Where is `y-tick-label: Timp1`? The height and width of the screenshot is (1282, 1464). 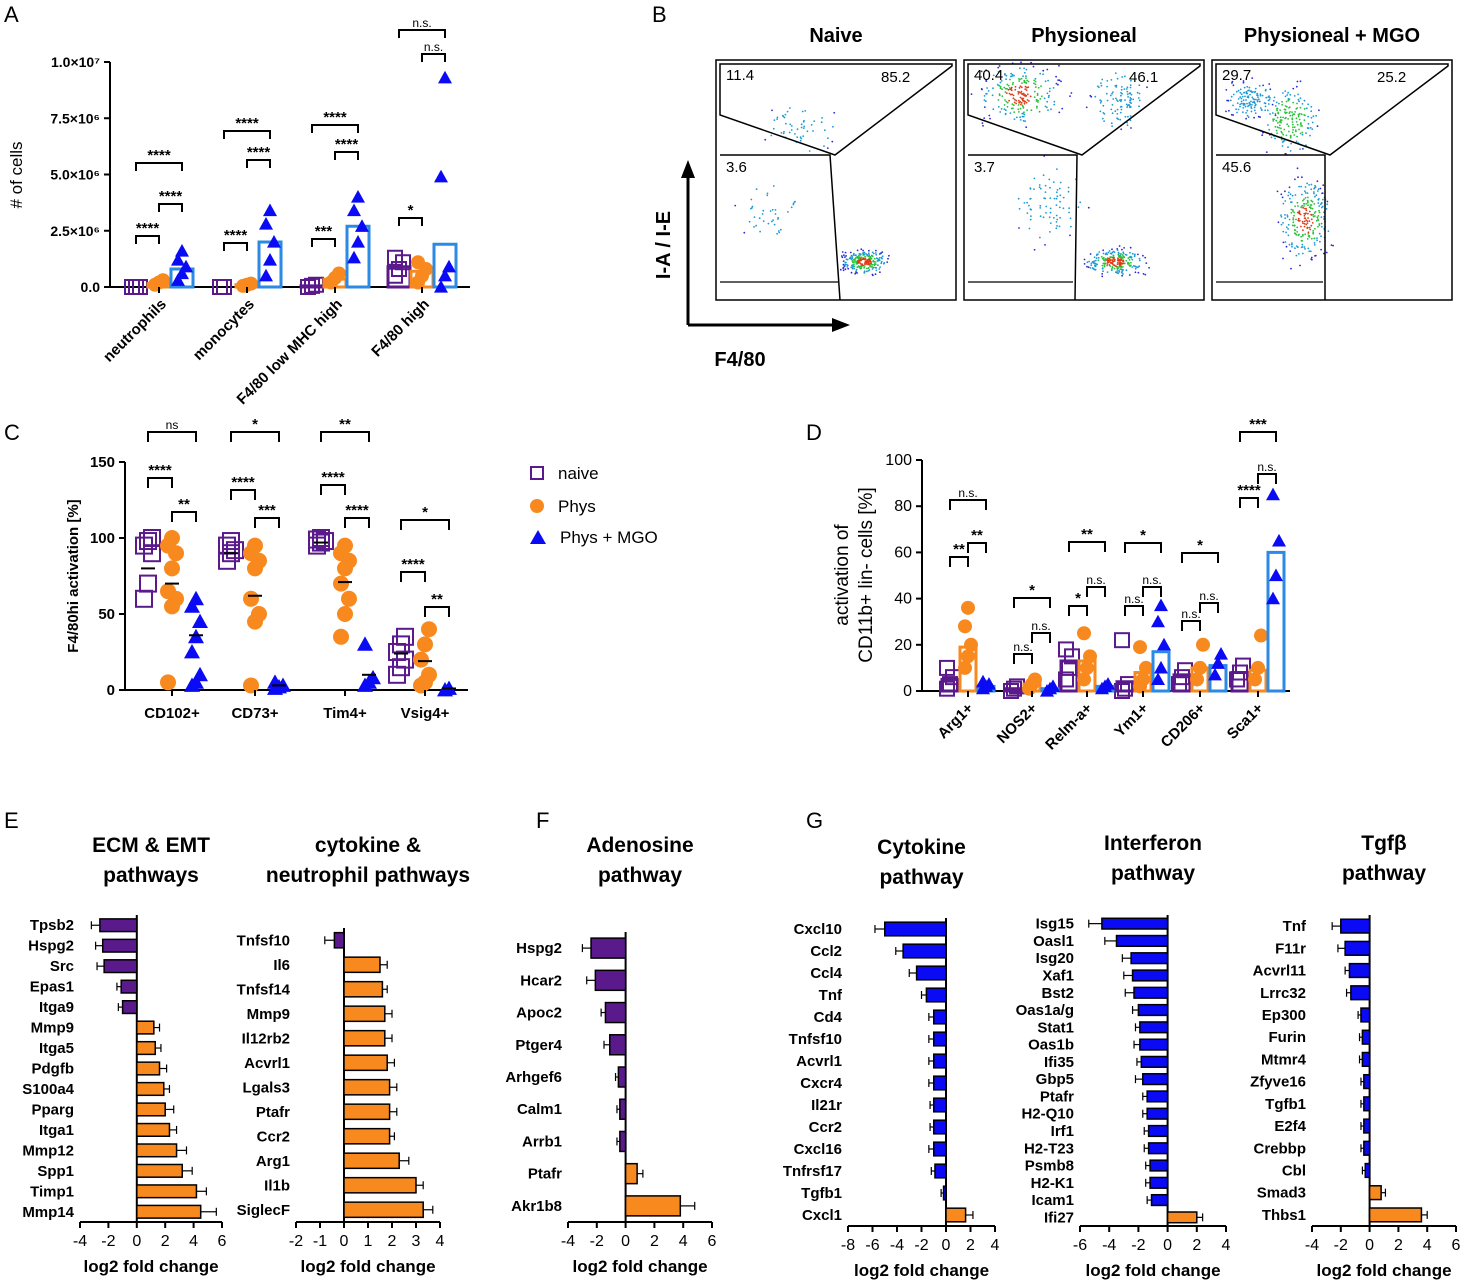 y-tick-label: Timp1 is located at coordinates (52, 1191).